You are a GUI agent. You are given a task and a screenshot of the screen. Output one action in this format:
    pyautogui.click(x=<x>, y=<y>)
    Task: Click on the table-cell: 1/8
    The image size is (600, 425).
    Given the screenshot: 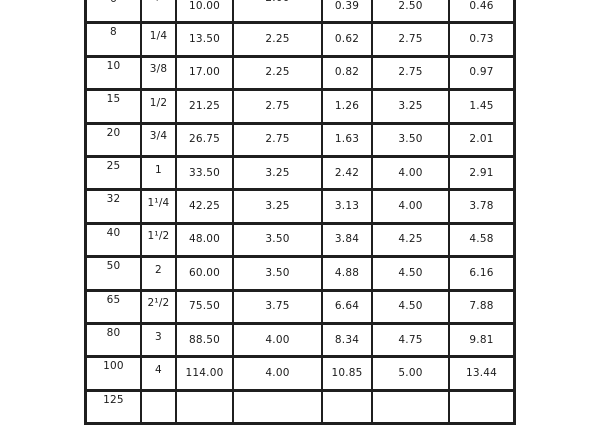 What is the action you would take?
    pyautogui.click(x=159, y=12)
    